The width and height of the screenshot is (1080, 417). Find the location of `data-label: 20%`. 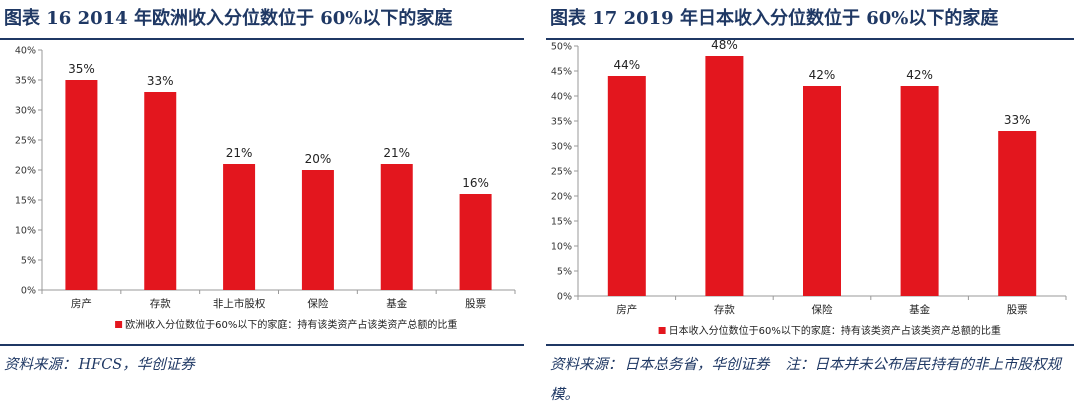

data-label: 20% is located at coordinates (318, 159).